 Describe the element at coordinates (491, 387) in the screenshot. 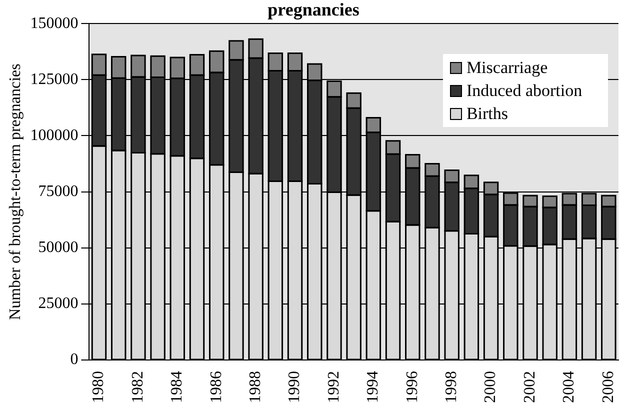

I see `x-tick-label: 2000` at that location.